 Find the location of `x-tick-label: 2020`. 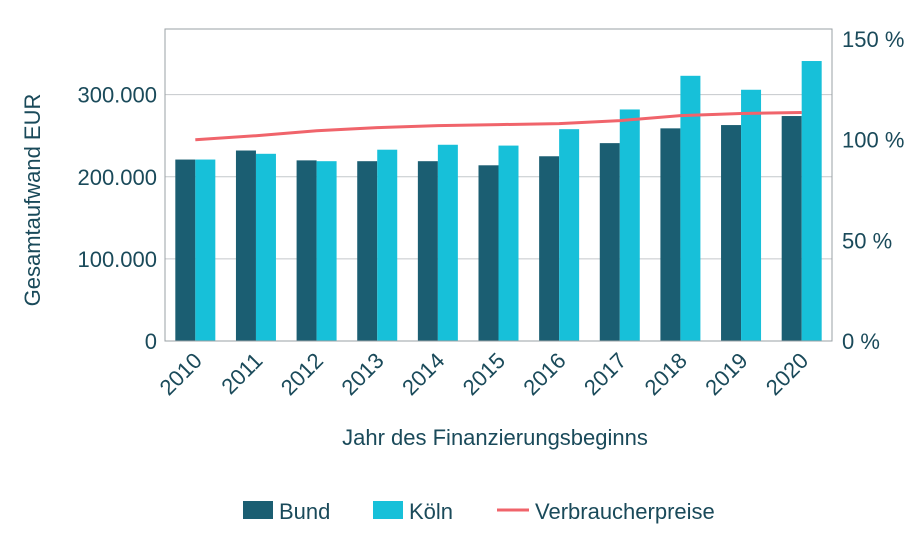

x-tick-label: 2020 is located at coordinates (787, 374).